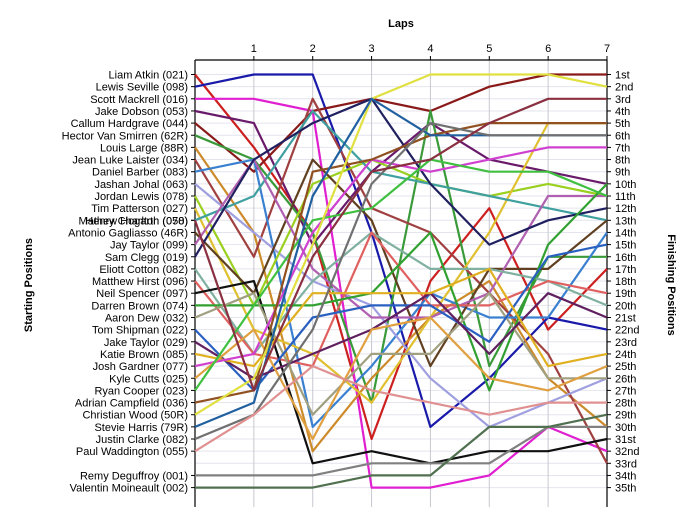 The height and width of the screenshot is (525, 700). I want to click on finishing-position-label: 24th, so click(625, 355).